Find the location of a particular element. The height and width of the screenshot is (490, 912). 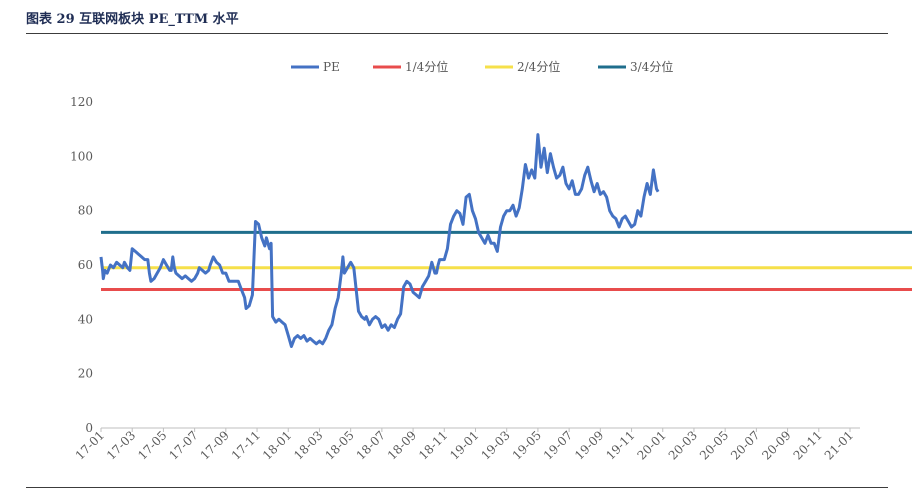

x-tick-label: 19-05 is located at coordinates (527, 445).